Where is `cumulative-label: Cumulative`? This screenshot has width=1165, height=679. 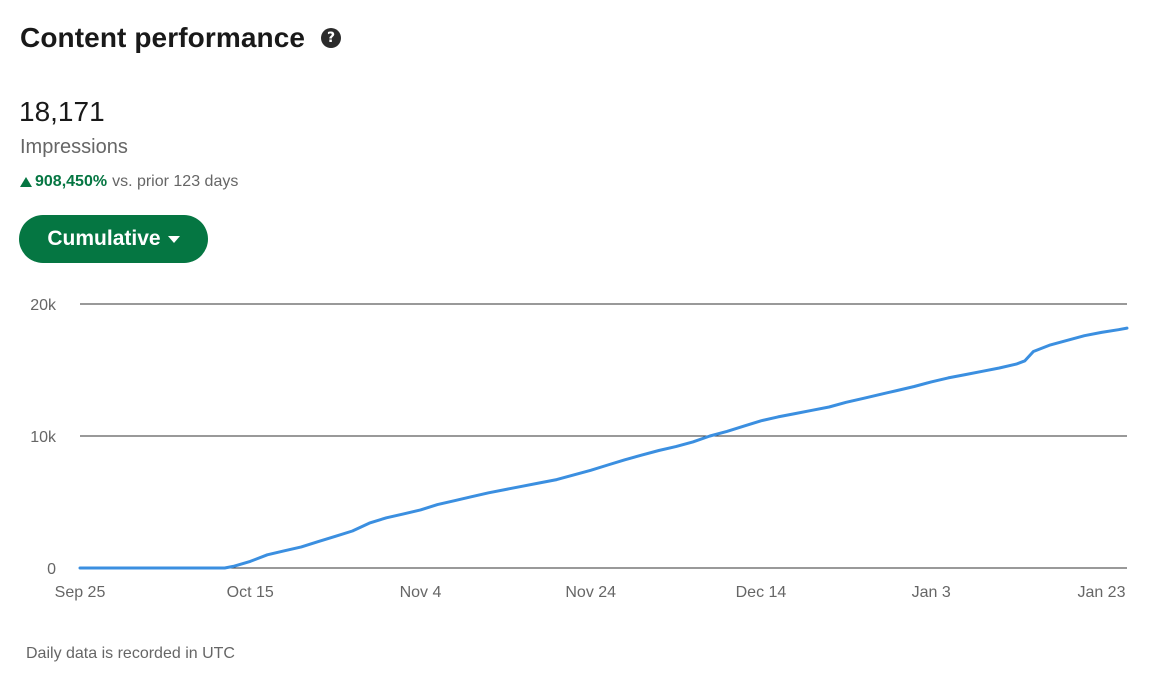
cumulative-label: Cumulative is located at coordinates (104, 238).